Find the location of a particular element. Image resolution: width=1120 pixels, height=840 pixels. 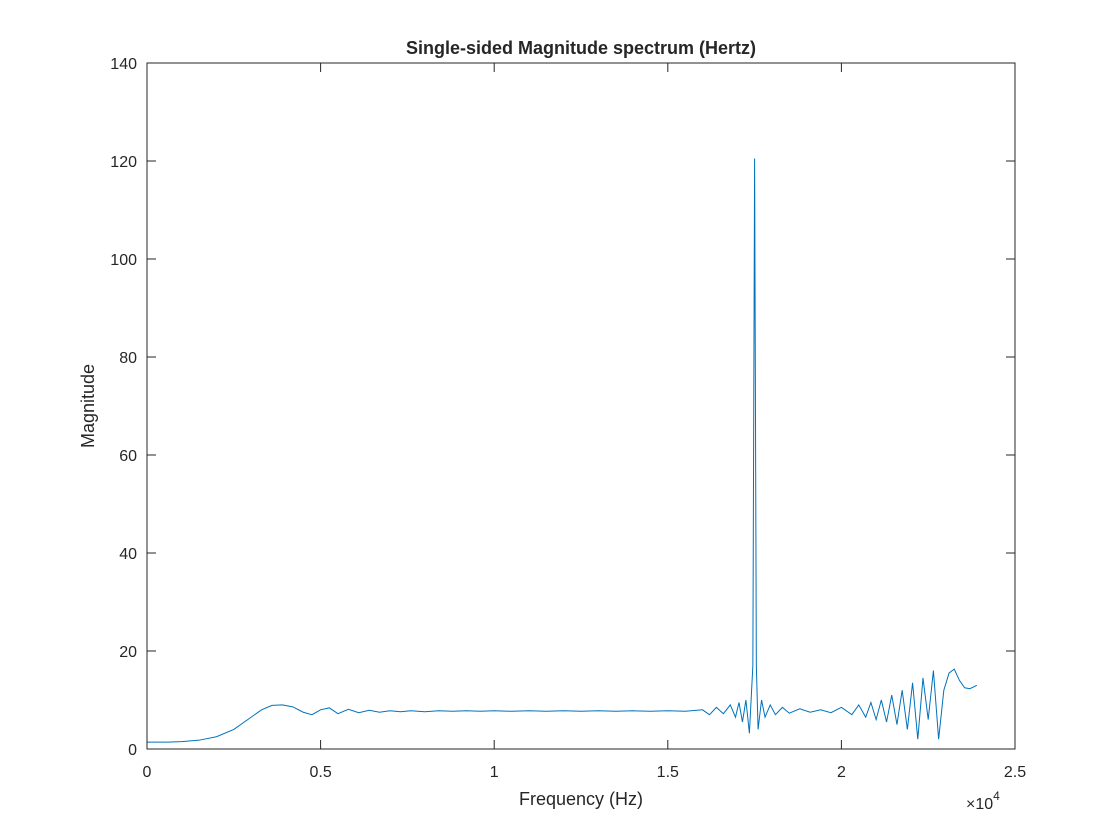

chart-title: Single-sided Magnitude spectrum (Hertz) is located at coordinates (581, 48).